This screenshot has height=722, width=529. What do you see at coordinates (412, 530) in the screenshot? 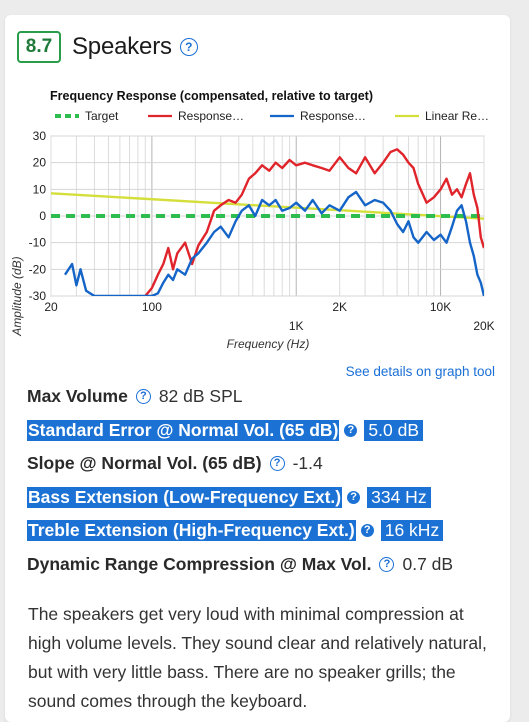
I see `metric-value: 16 kHz` at bounding box center [412, 530].